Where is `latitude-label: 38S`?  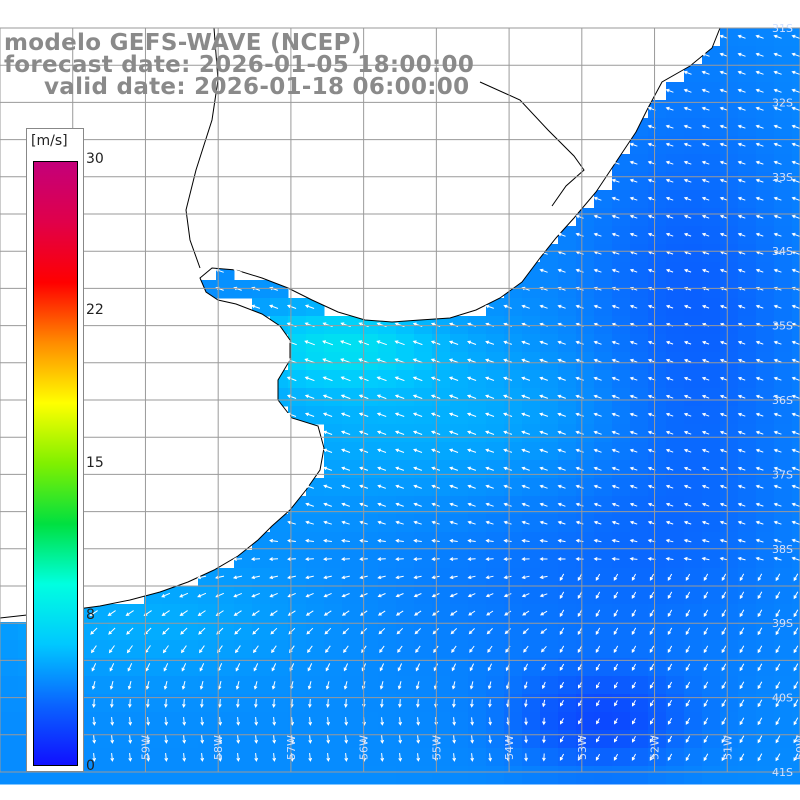 latitude-label: 38S is located at coordinates (782, 549).